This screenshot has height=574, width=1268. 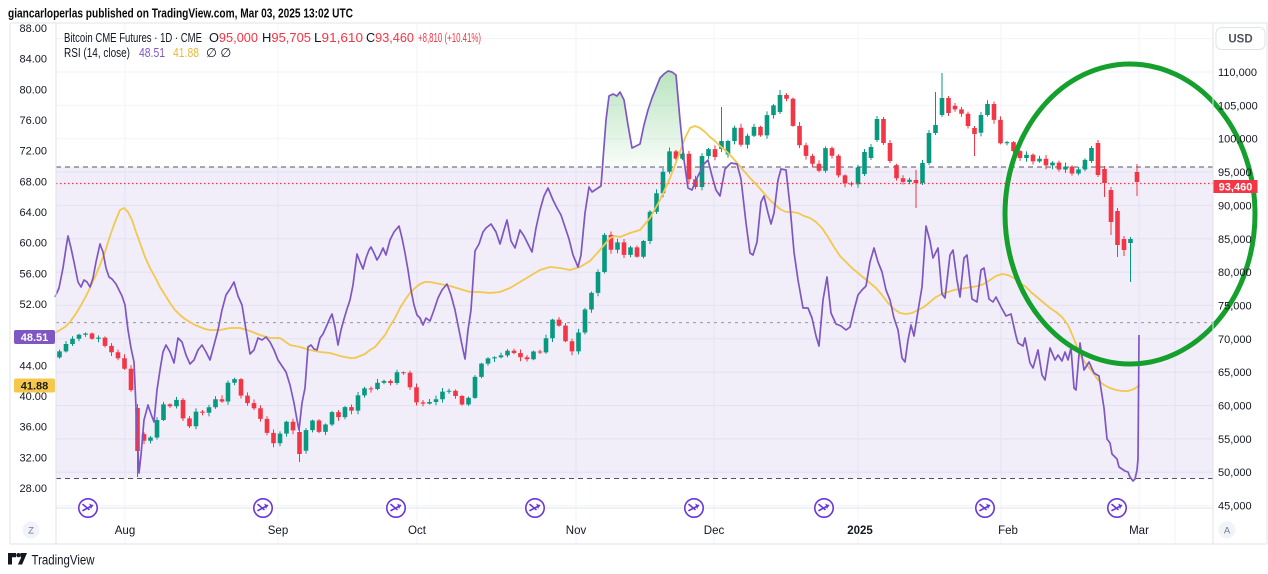 What do you see at coordinates (33, 305) in the screenshot?
I see `svg-text: 52.00` at bounding box center [33, 305].